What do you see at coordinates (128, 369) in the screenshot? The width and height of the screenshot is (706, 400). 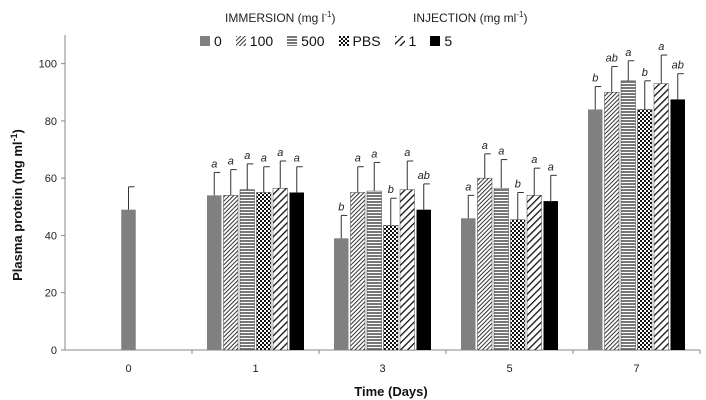 I see `x-tick-label: 0` at bounding box center [128, 369].